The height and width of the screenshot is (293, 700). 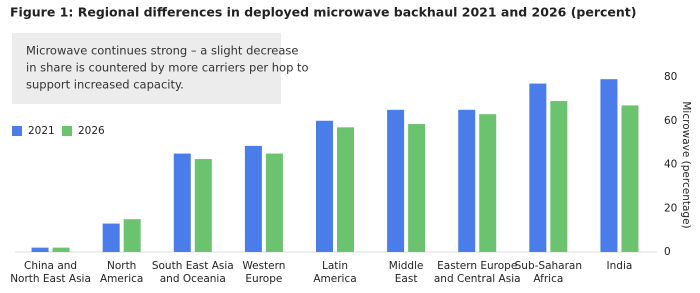 I want to click on legend-label: 2021, so click(x=41, y=131).